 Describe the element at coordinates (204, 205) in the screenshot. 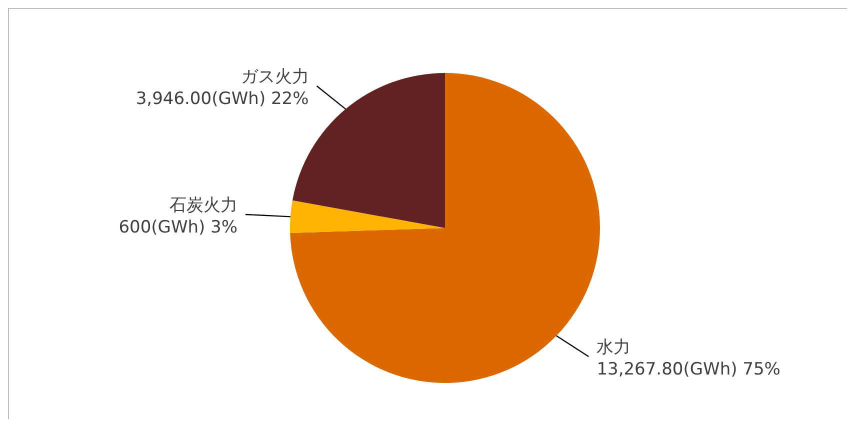

I see `slice-label: 石炭火力` at that location.